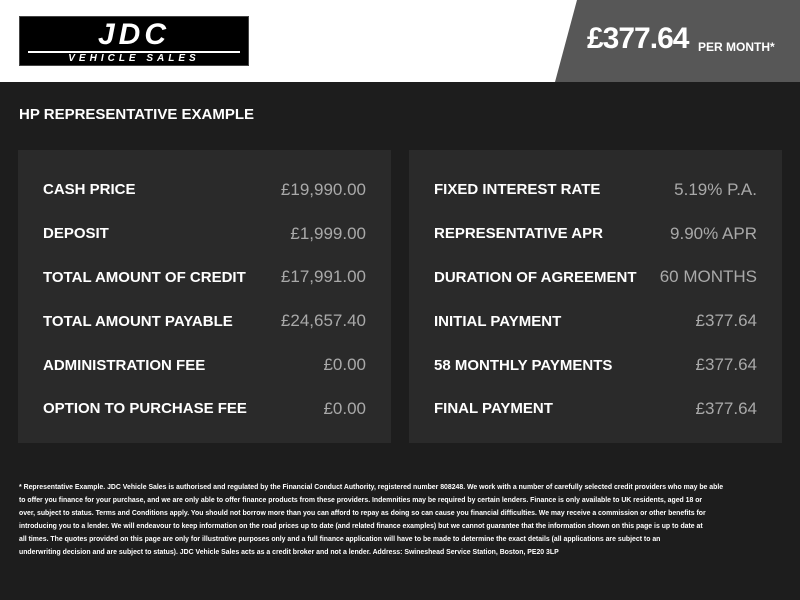 The width and height of the screenshot is (800, 600). Describe the element at coordinates (736, 47) in the screenshot. I see `per-month-label: PER MONTH*` at that location.